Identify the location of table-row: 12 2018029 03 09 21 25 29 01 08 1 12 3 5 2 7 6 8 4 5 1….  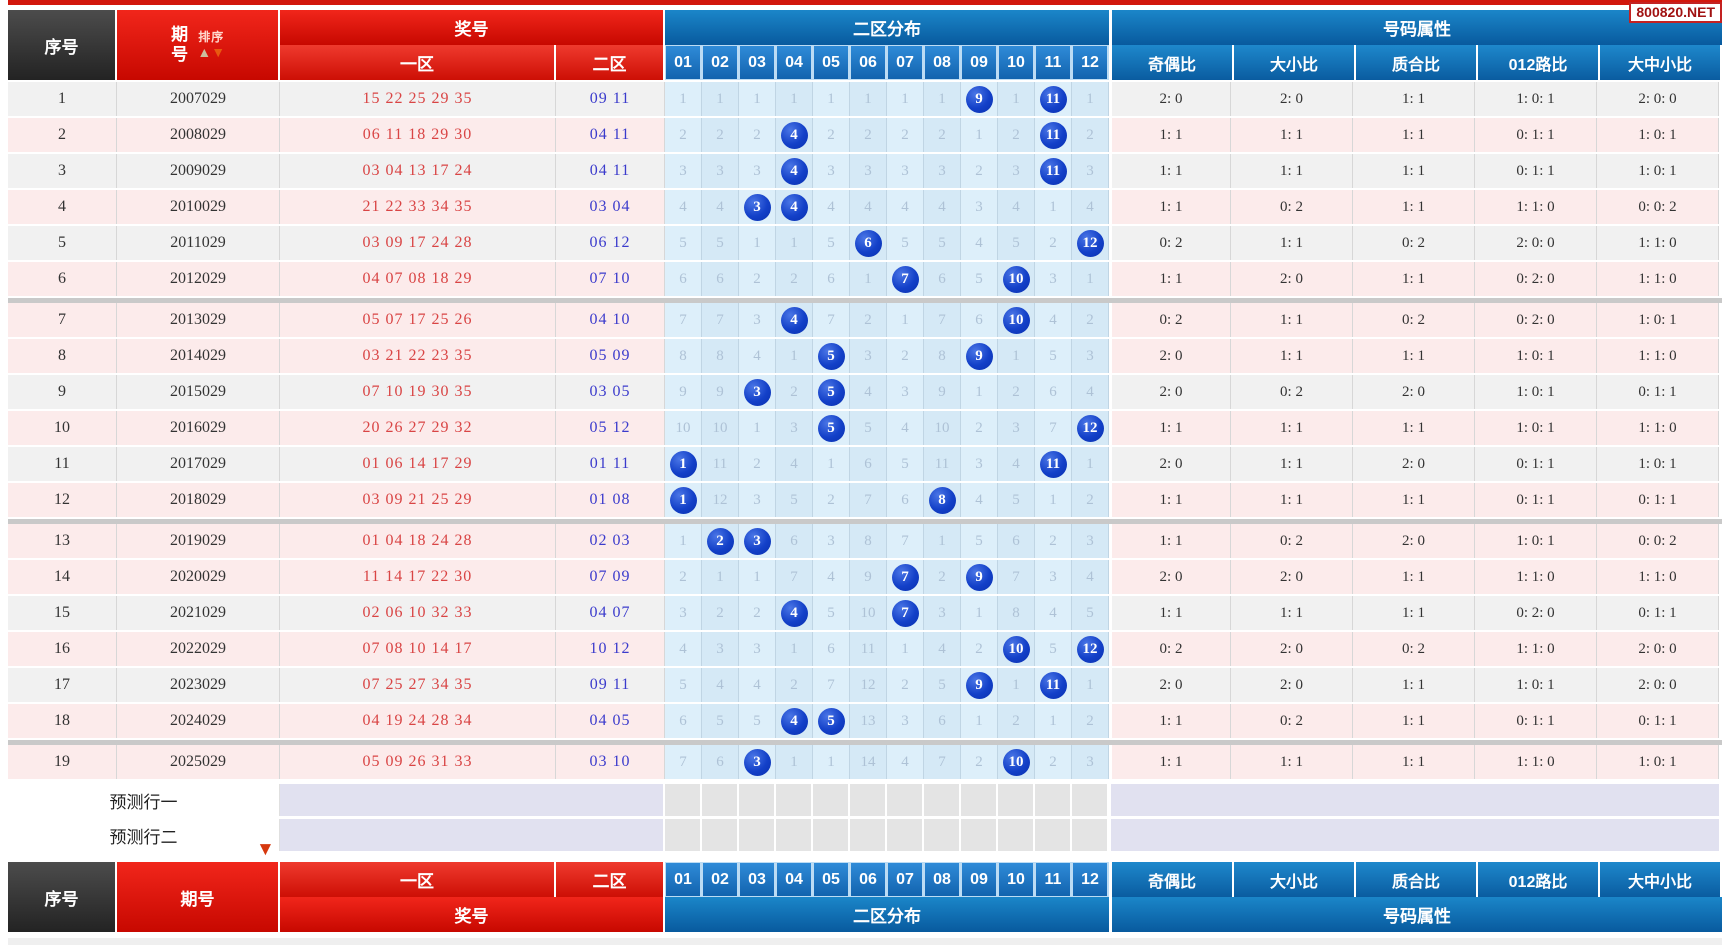
(865, 501).